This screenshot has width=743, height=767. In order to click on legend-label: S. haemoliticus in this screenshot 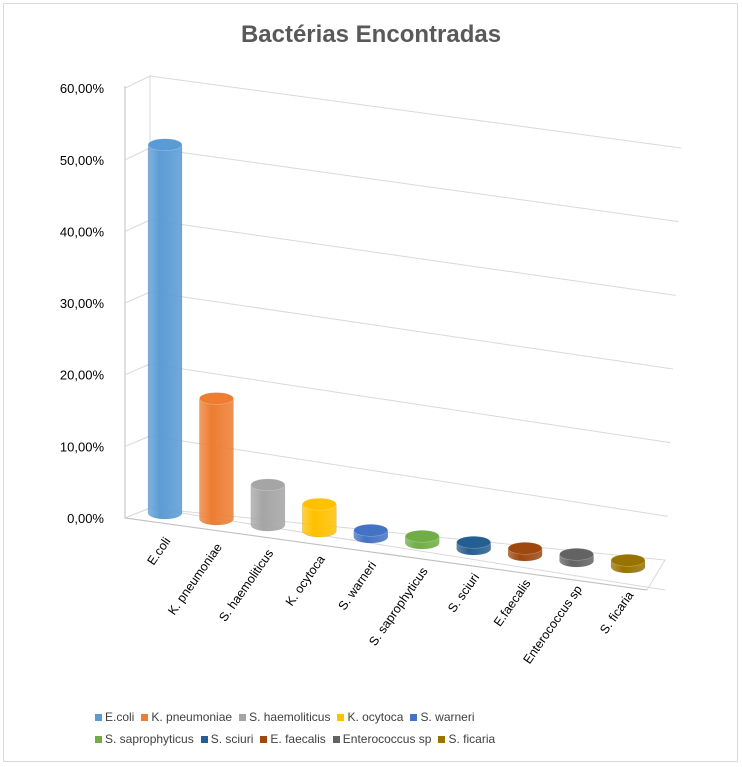, I will do `click(290, 717)`.